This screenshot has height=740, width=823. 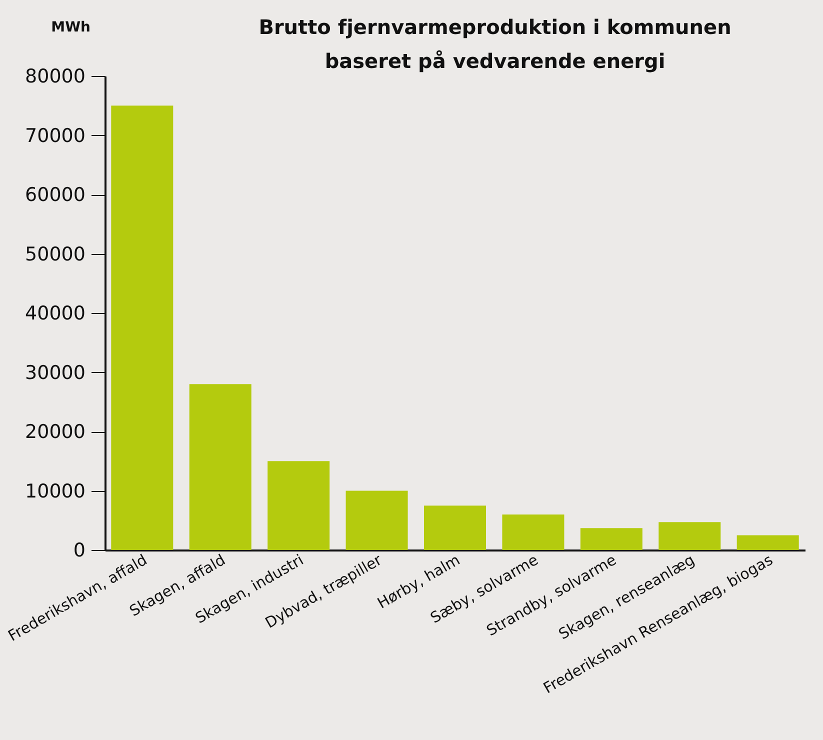 What do you see at coordinates (55, 254) in the screenshot?
I see `y-tick-label: 50000` at bounding box center [55, 254].